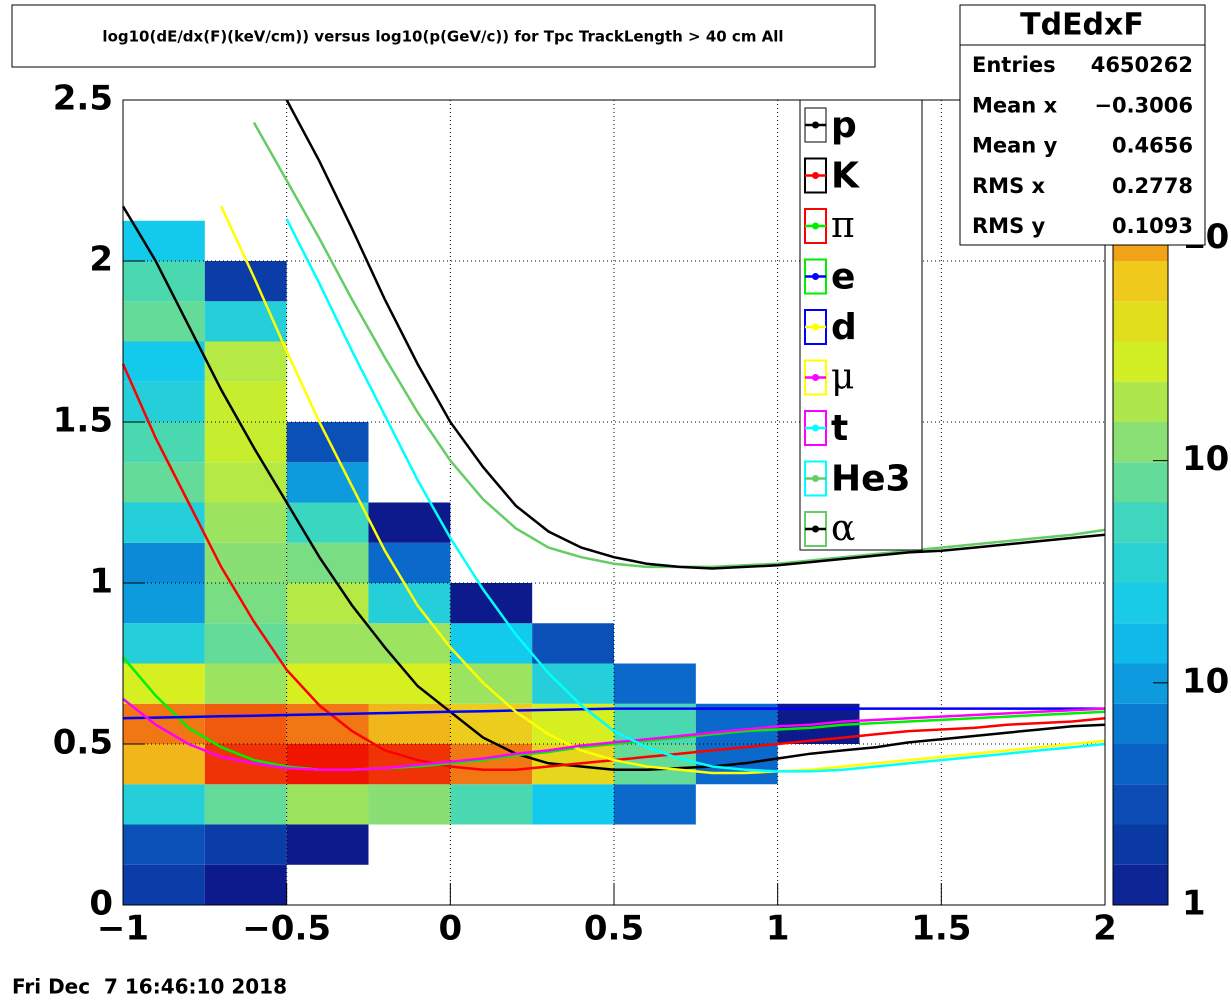 Image resolution: width=1231 pixels, height=1006 pixels. I want to click on stats-label: Mean x, so click(1015, 105).